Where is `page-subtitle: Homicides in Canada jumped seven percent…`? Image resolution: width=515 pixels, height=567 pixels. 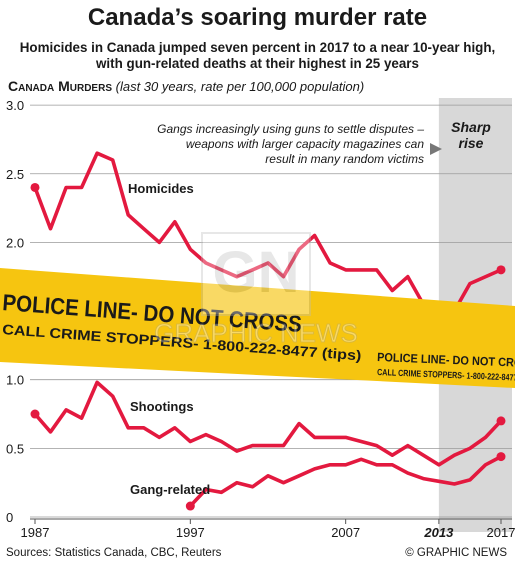 page-subtitle: Homicides in Canada jumped seven percent… is located at coordinates (257, 55).